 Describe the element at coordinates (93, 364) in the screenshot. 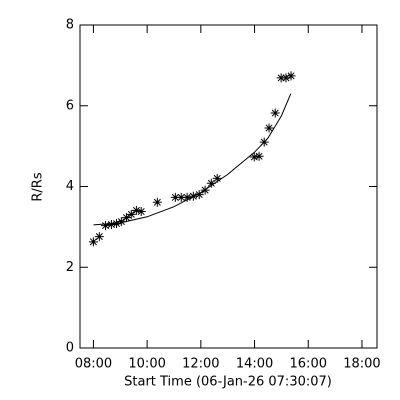

I see `x-tick-label: 08:00` at that location.